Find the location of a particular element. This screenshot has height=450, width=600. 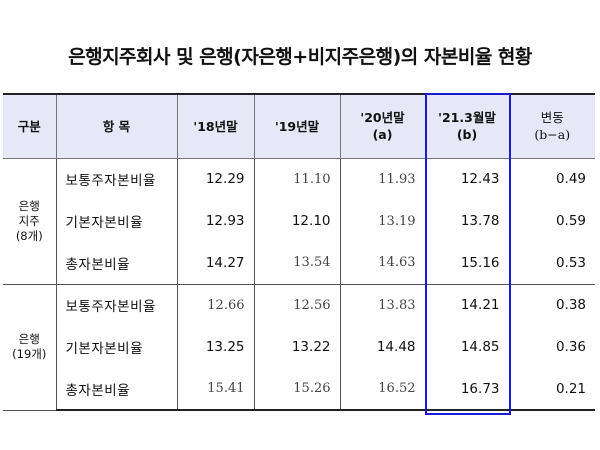

header-2019: '19년말 is located at coordinates (296, 126).